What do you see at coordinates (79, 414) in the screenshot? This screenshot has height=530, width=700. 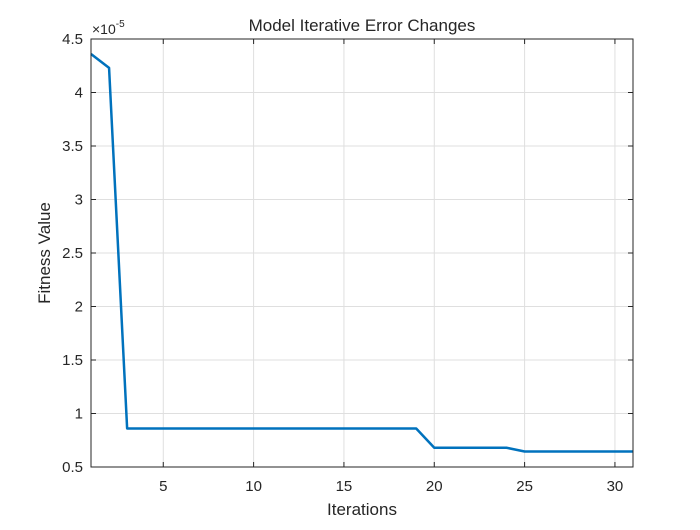 I see `y-tick-label: 1` at bounding box center [79, 414].